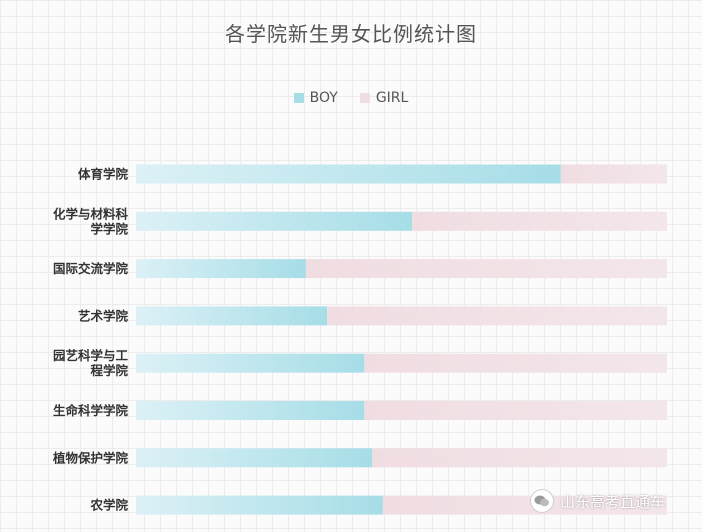 This screenshot has width=702, height=532. I want to click on category-label: 植物保护学院, so click(90, 457).